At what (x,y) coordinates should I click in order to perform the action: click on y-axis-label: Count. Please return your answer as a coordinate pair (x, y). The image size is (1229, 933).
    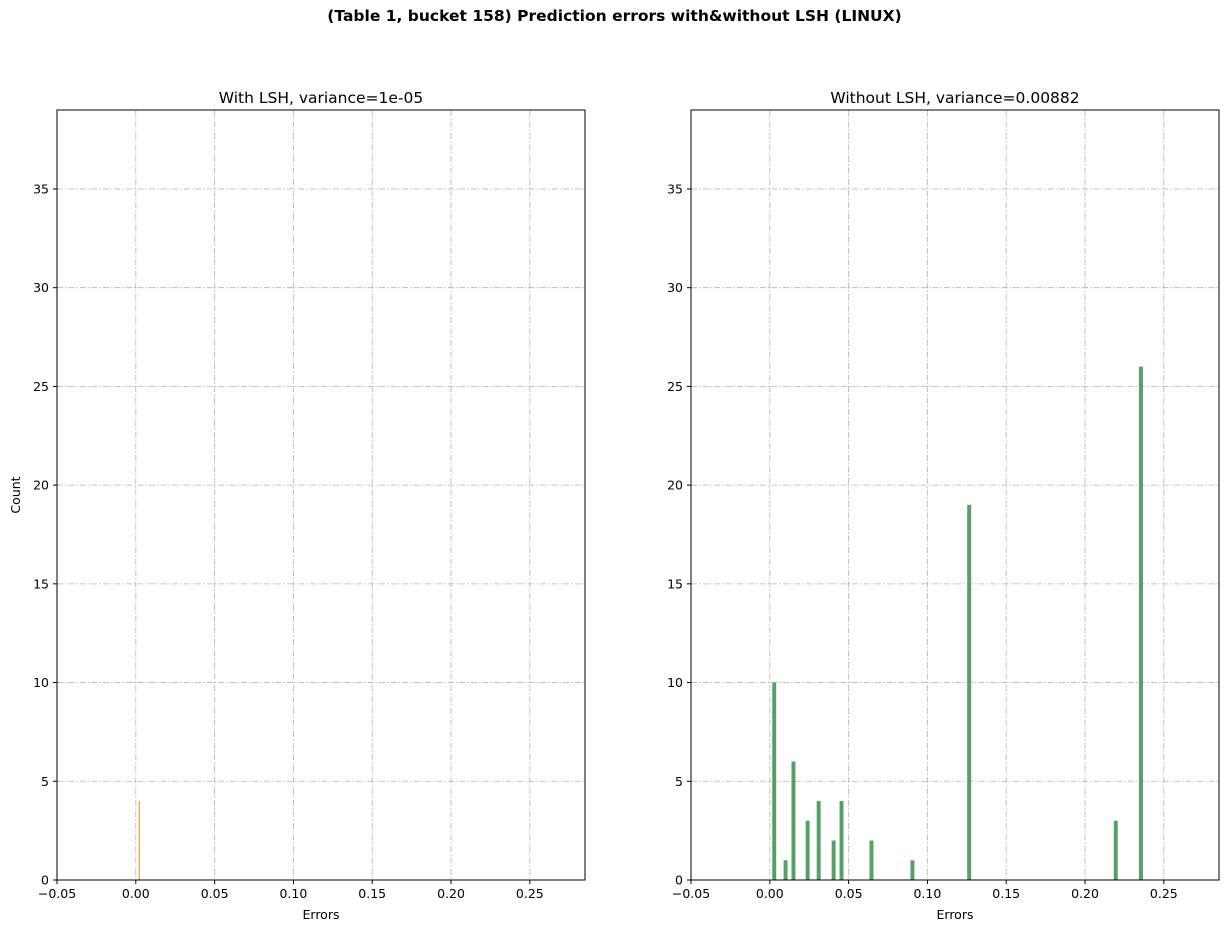
    Looking at the image, I should click on (15, 494).